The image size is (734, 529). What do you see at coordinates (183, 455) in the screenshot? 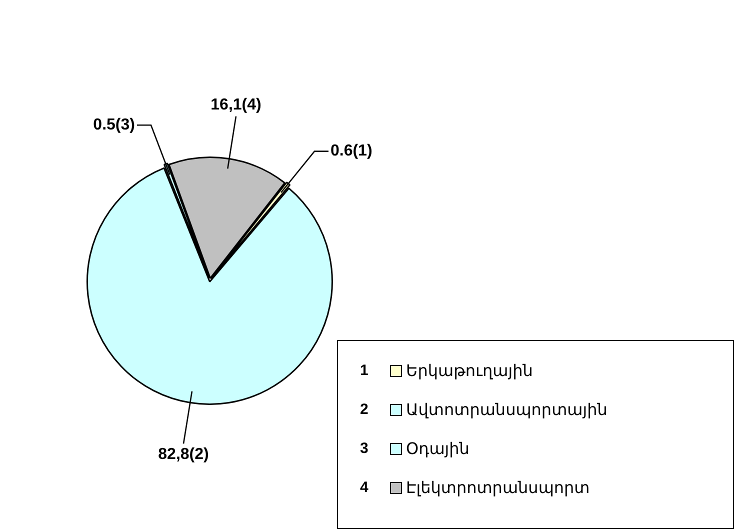
I see `data-label: 82,8(2)` at bounding box center [183, 455].